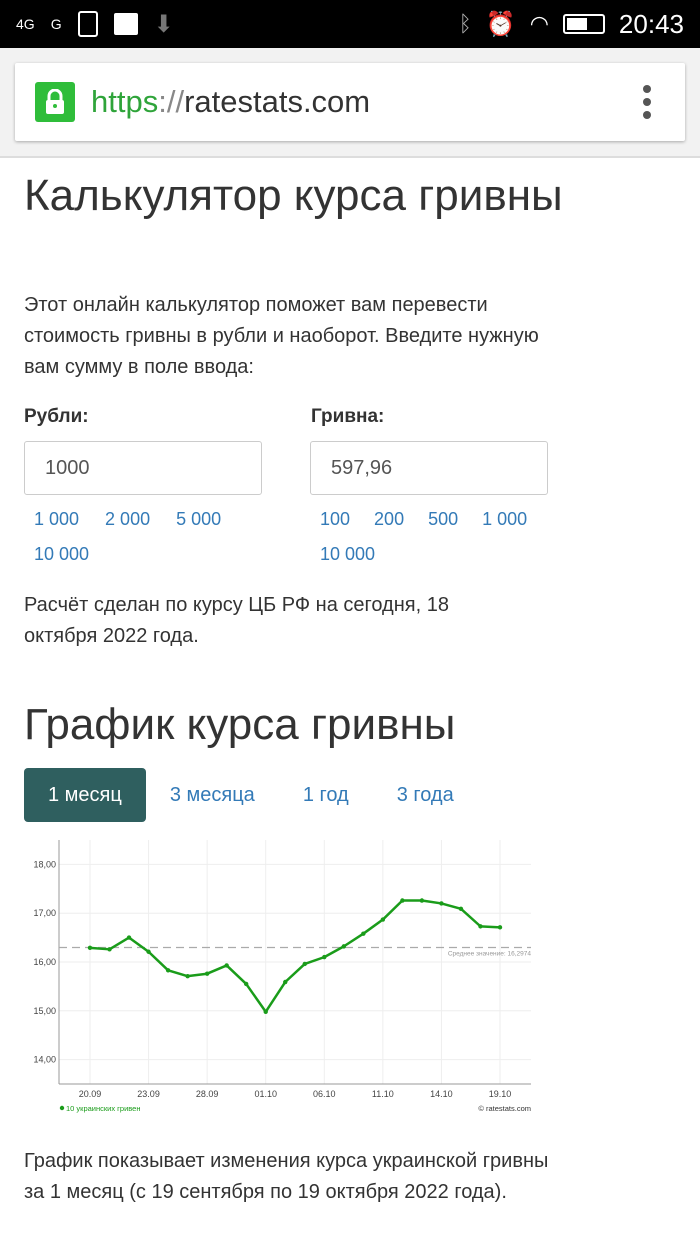 The width and height of the screenshot is (700, 1244). I want to click on y-tick-label: 16,00, so click(44, 962).